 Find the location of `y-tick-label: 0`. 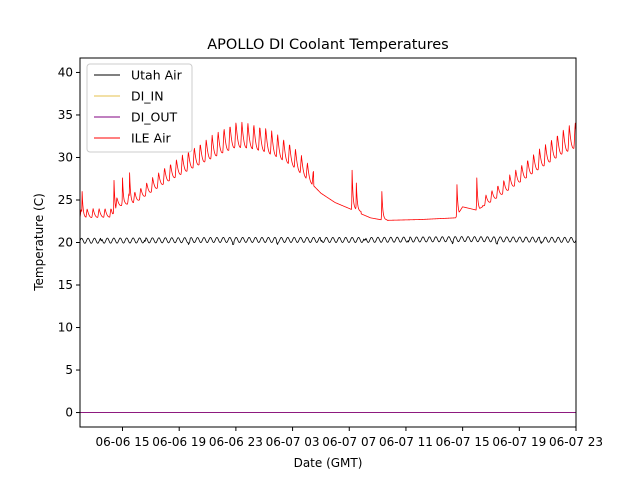

y-tick-label: 0 is located at coordinates (69, 413).